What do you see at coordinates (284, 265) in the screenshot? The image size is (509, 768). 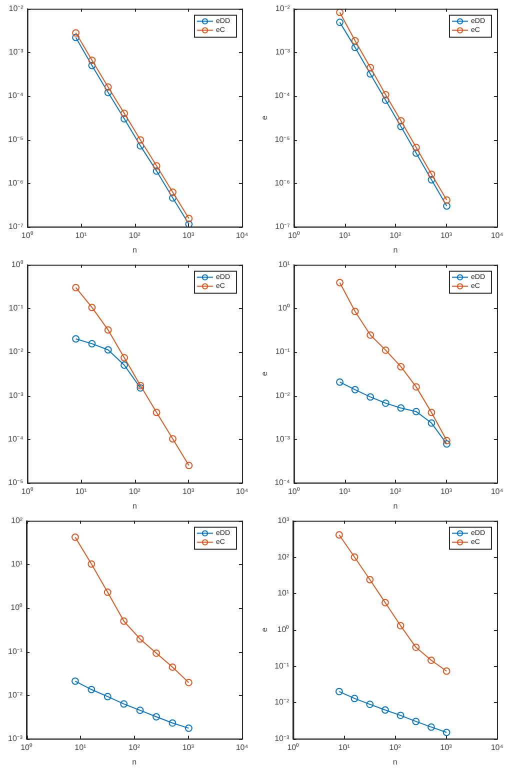 I see `y-tick-label: 10¹` at bounding box center [284, 265].